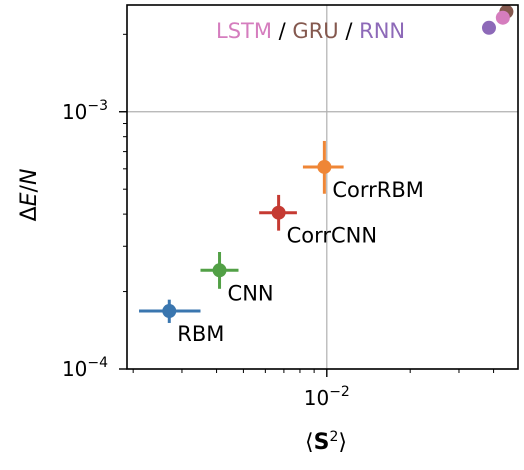 The height and width of the screenshot is (470, 524). Describe the element at coordinates (219, 270) in the screenshot. I see `point-cnn` at that location.